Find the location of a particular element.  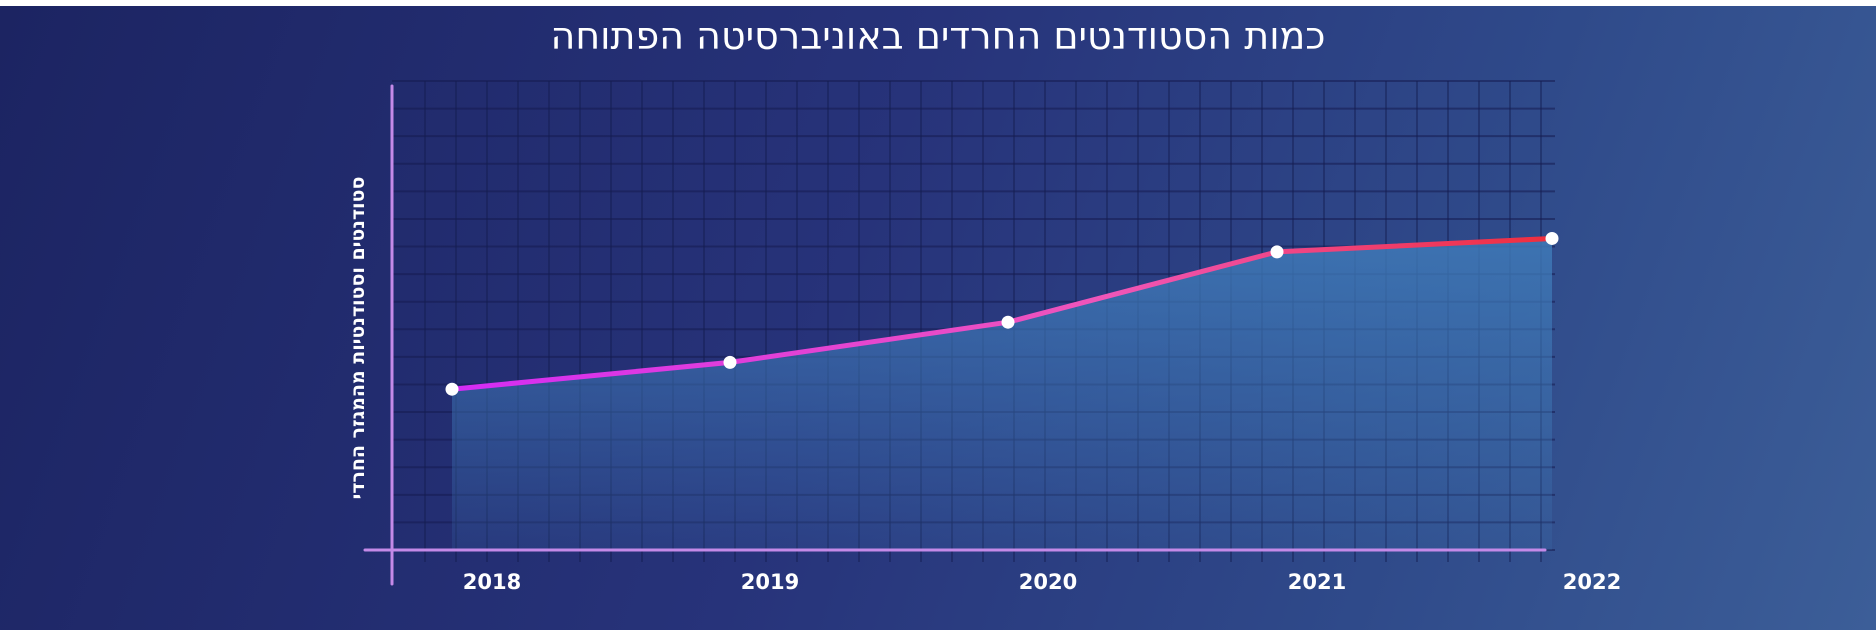

x-tick-label: 2019 is located at coordinates (770, 582).